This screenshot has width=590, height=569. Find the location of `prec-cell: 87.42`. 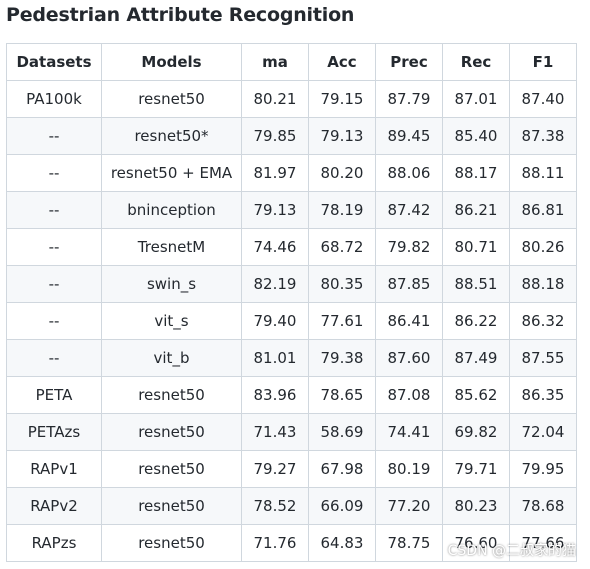

prec-cell: 87.42 is located at coordinates (409, 210).